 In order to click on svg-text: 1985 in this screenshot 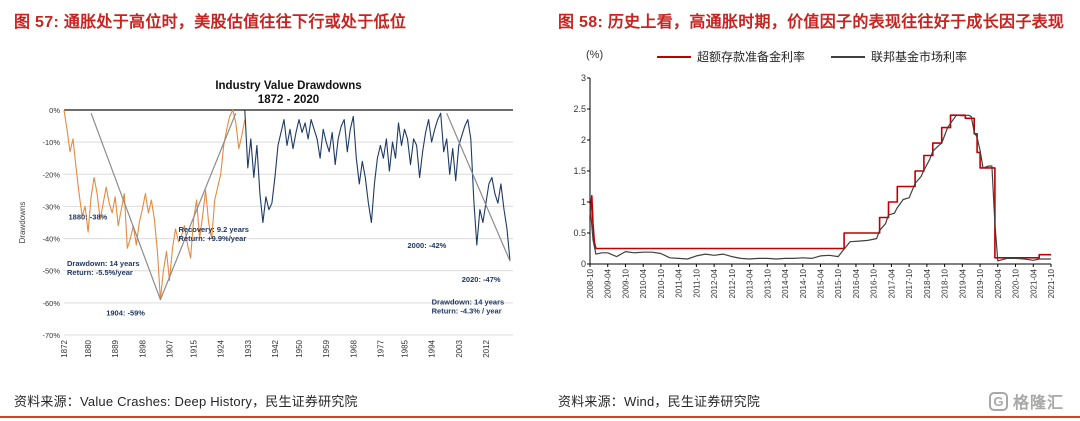, I will do `click(404, 348)`.